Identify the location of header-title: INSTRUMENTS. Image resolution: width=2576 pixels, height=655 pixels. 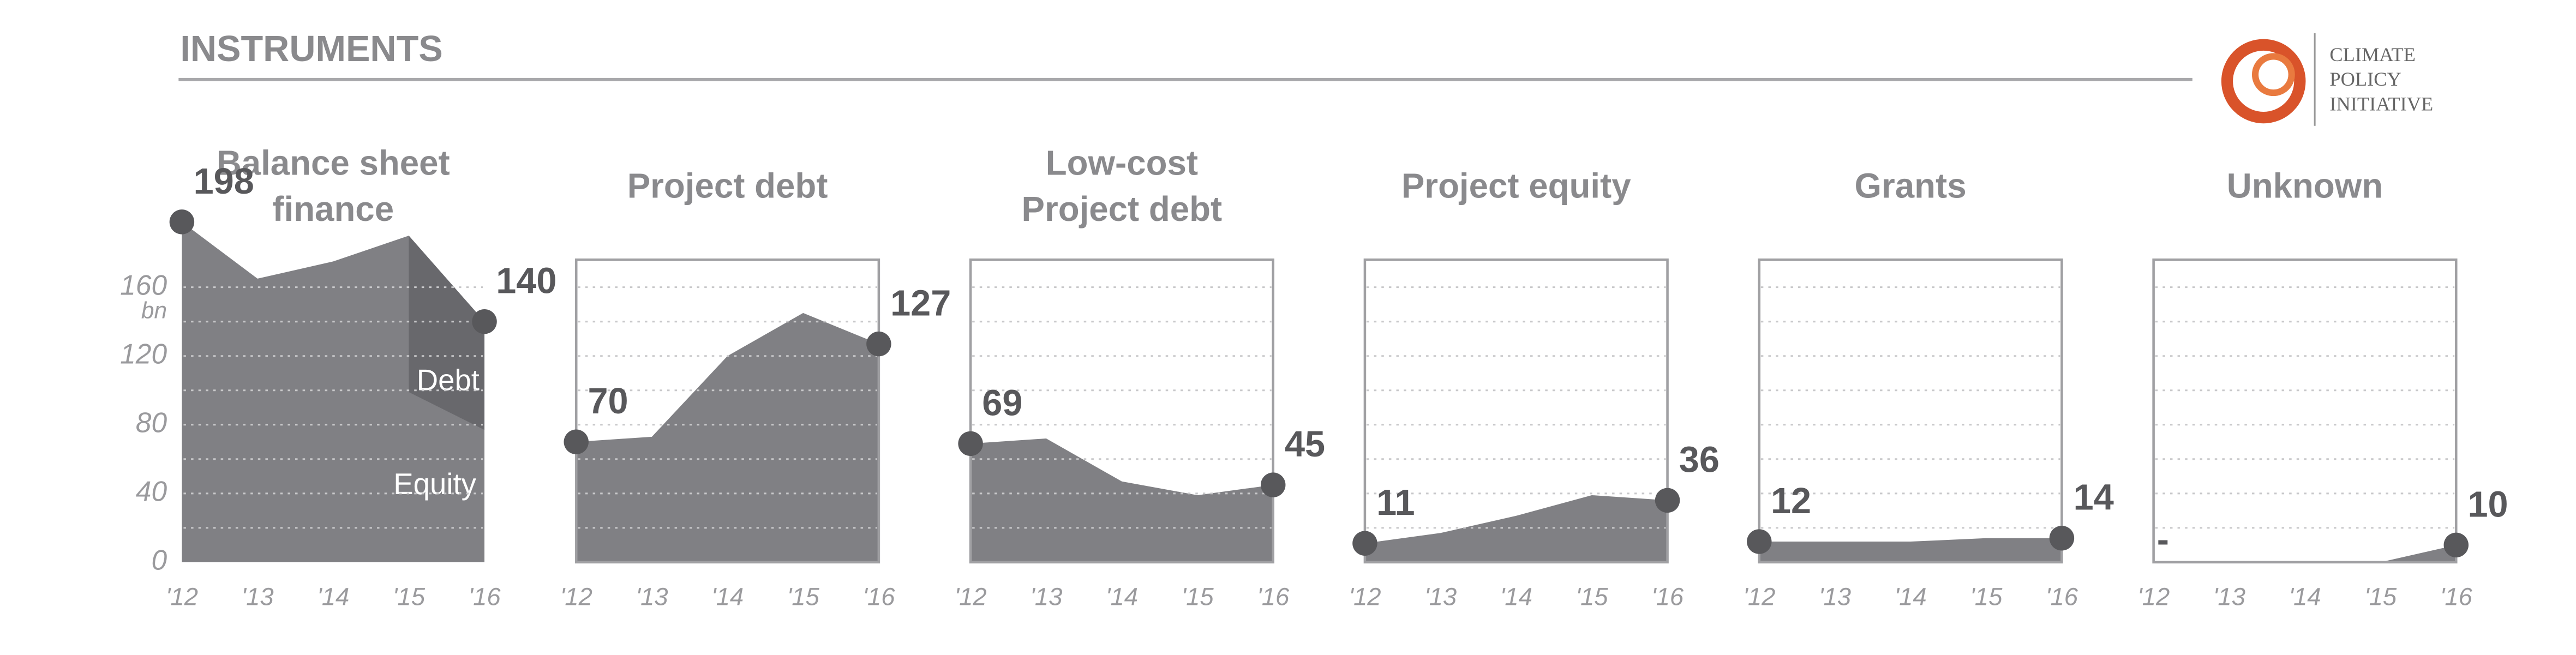
(311, 49).